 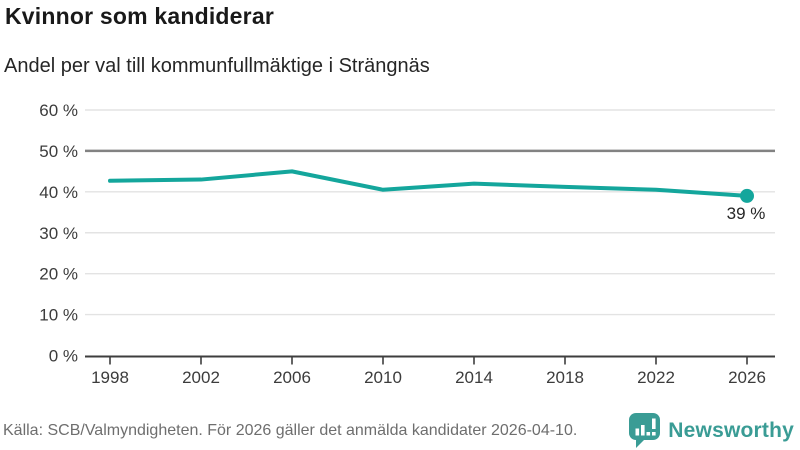 I want to click on x-tick-label: 2006, so click(x=292, y=377).